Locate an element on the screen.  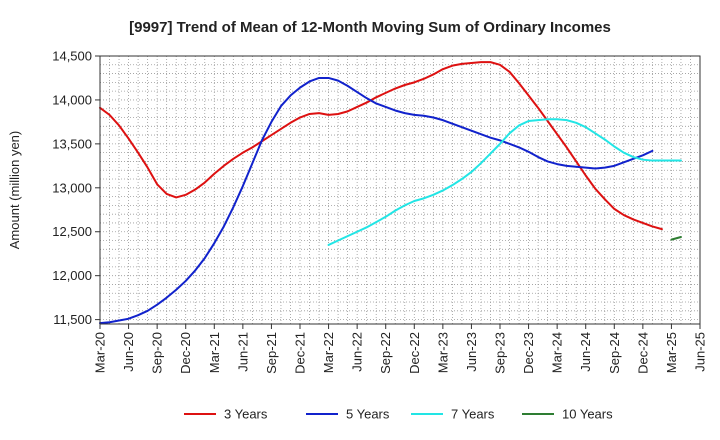
x-tick-label: Jun-22 is located at coordinates (357, 352).